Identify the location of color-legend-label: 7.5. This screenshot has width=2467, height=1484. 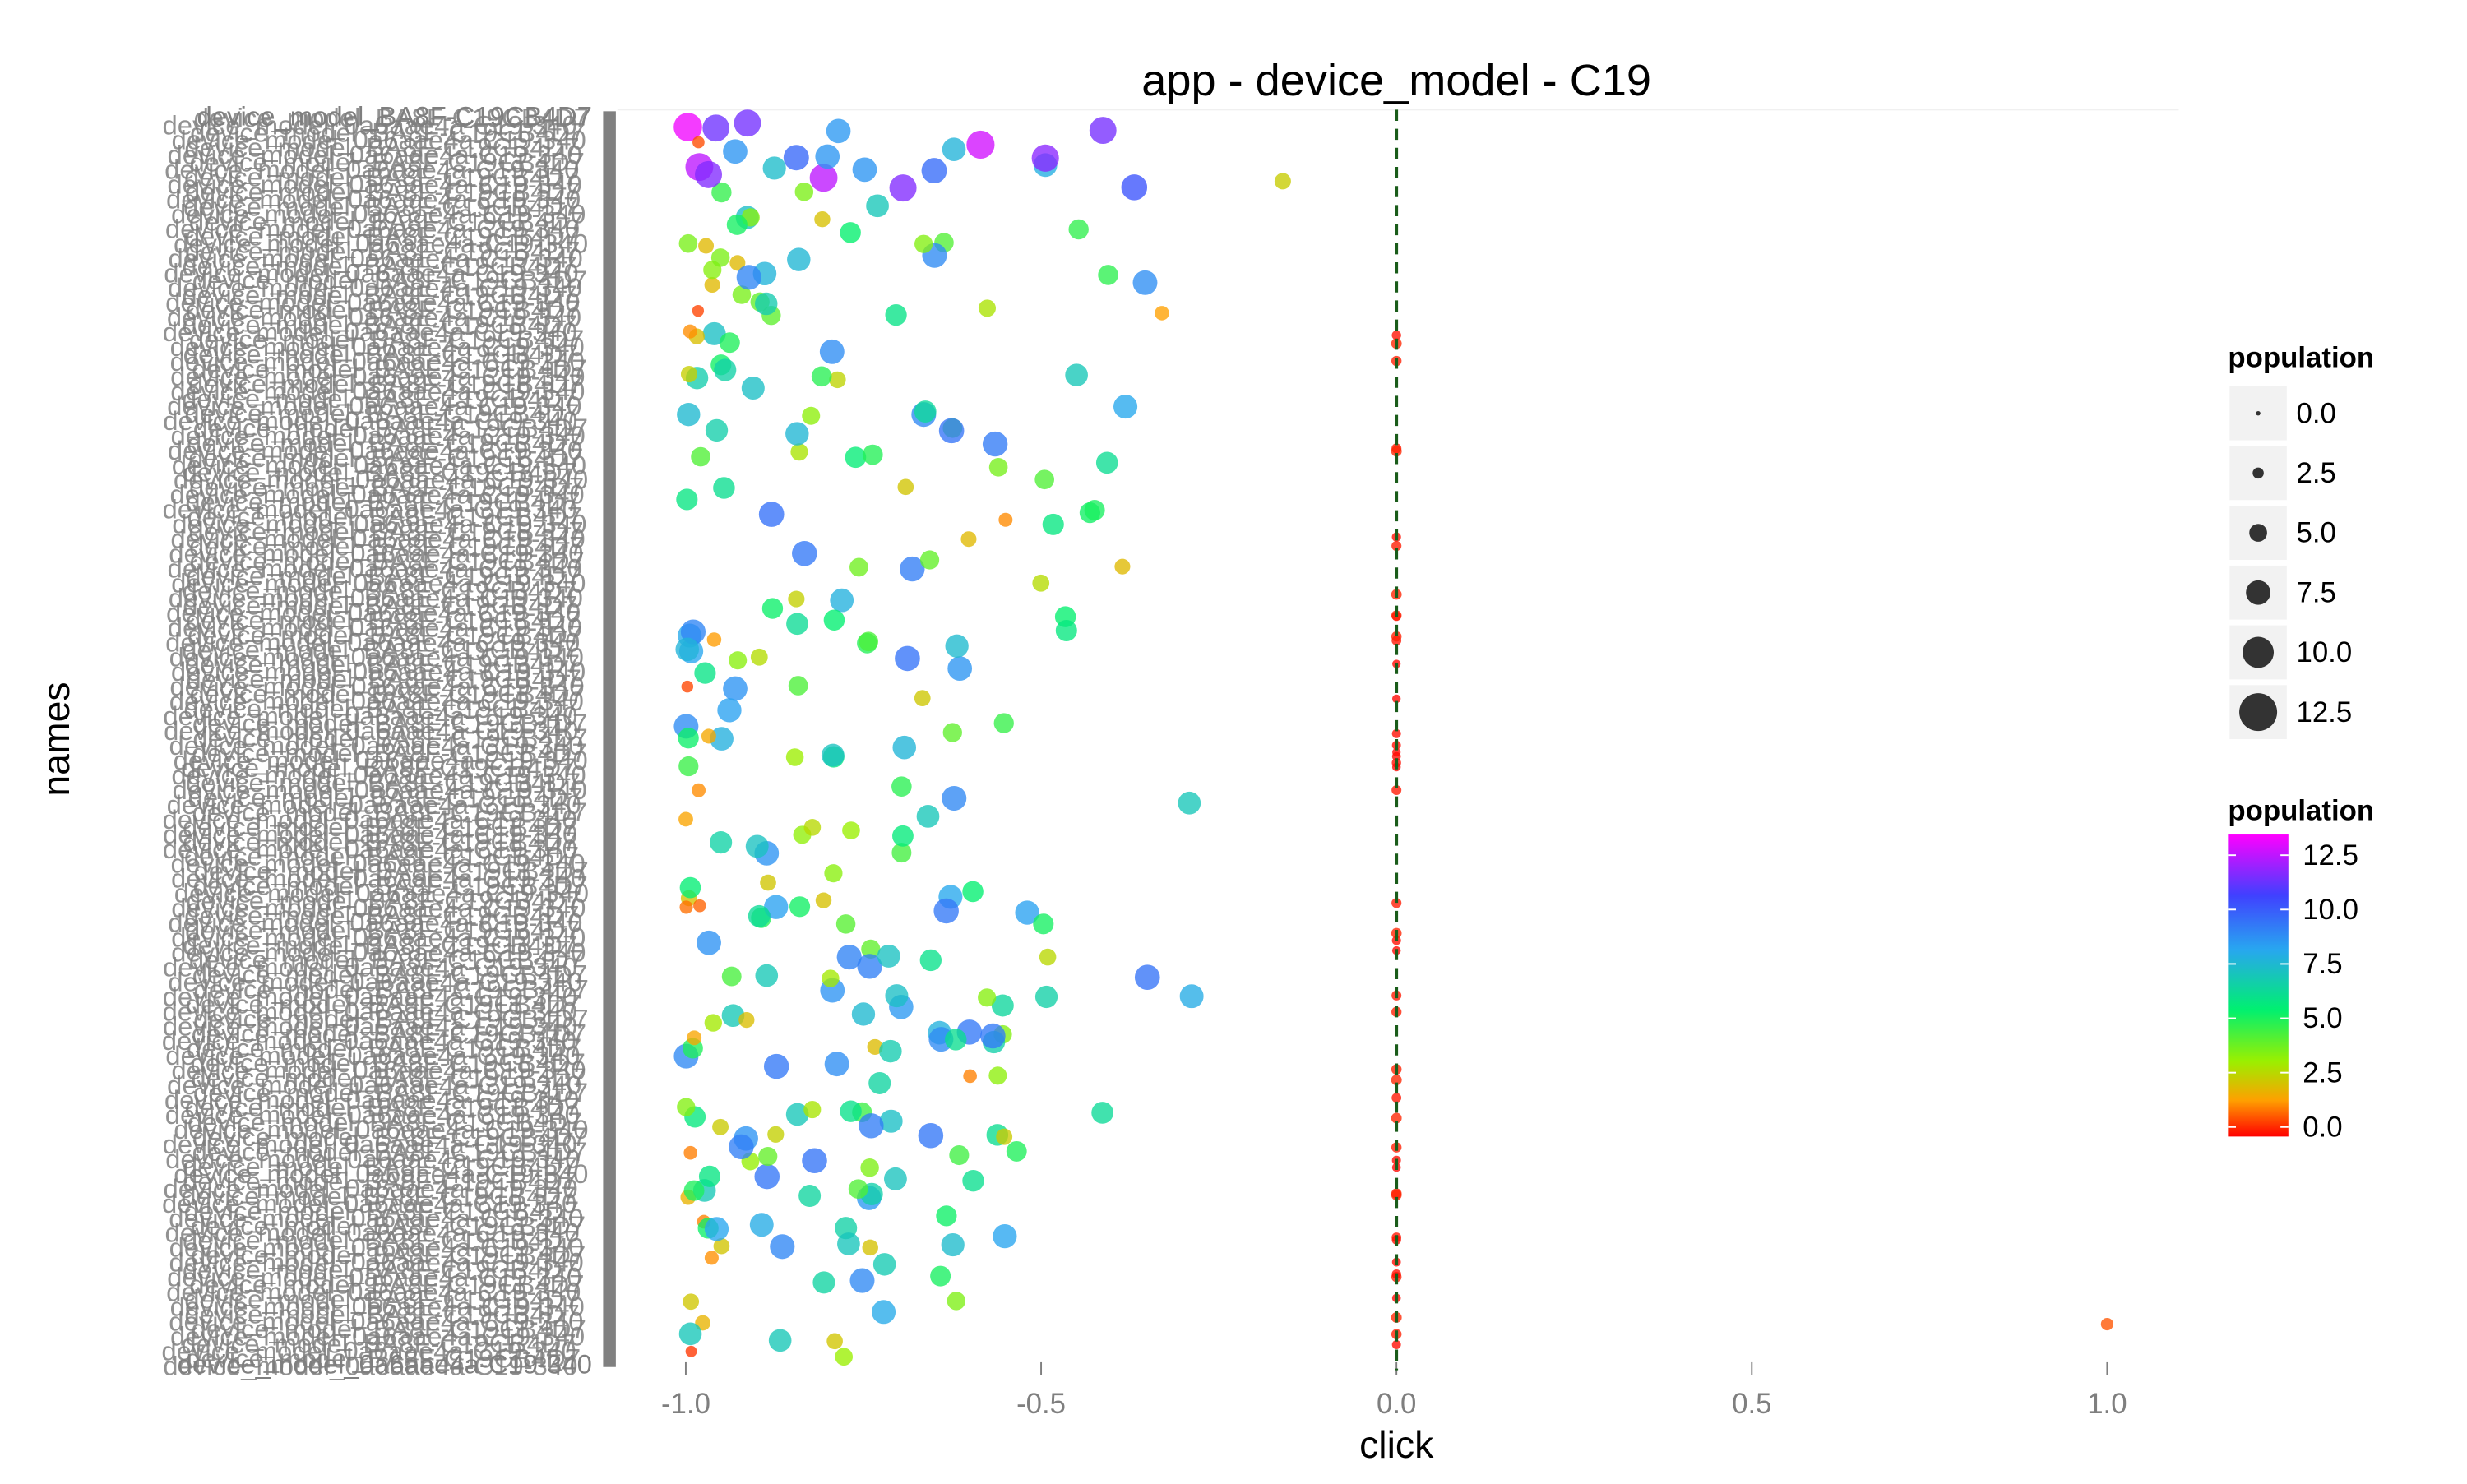
(2322, 964).